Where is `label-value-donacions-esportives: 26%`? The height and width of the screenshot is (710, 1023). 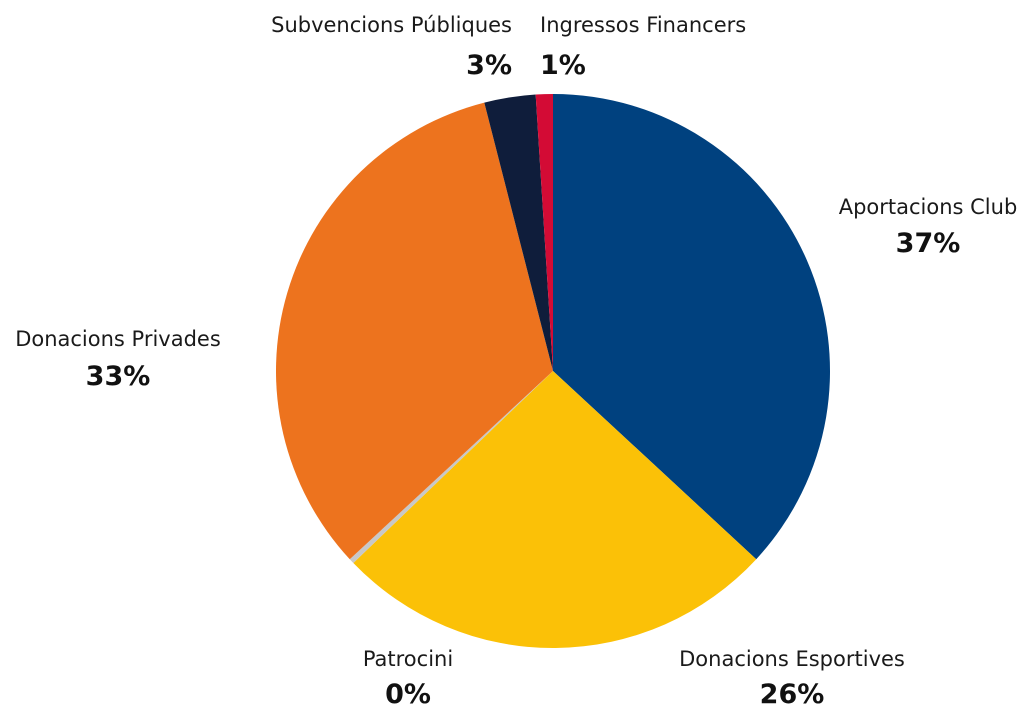 label-value-donacions-esportives: 26% is located at coordinates (792, 694).